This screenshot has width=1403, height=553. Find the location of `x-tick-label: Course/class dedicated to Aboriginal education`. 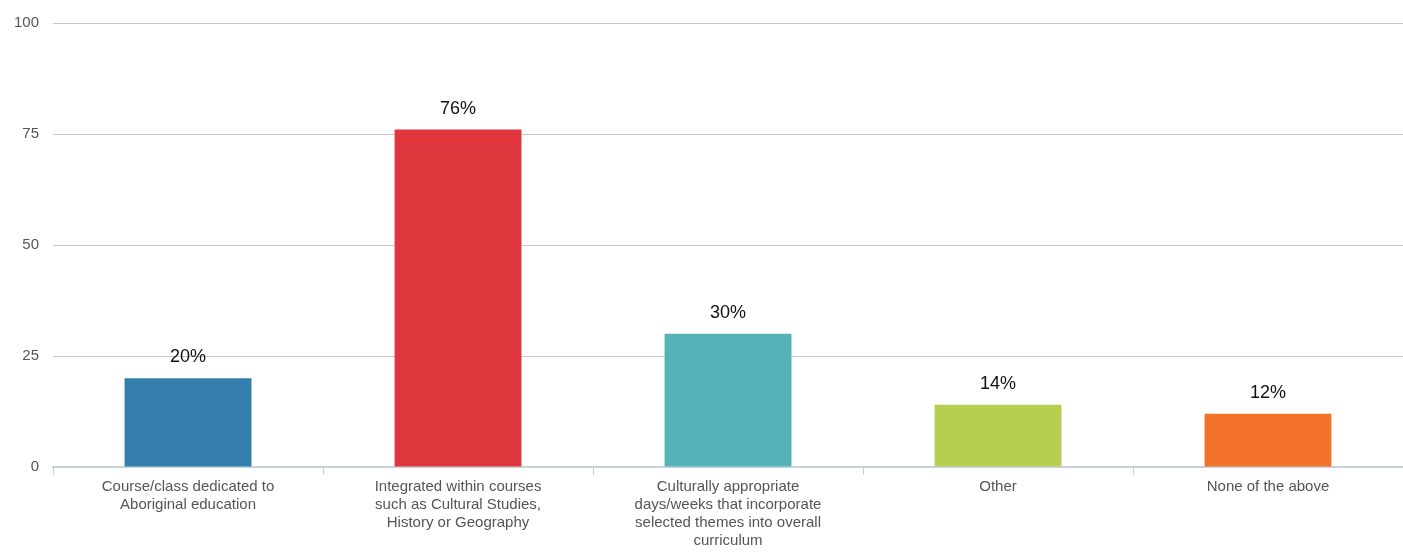

x-tick-label: Course/class dedicated to Aboriginal education is located at coordinates (188, 495).